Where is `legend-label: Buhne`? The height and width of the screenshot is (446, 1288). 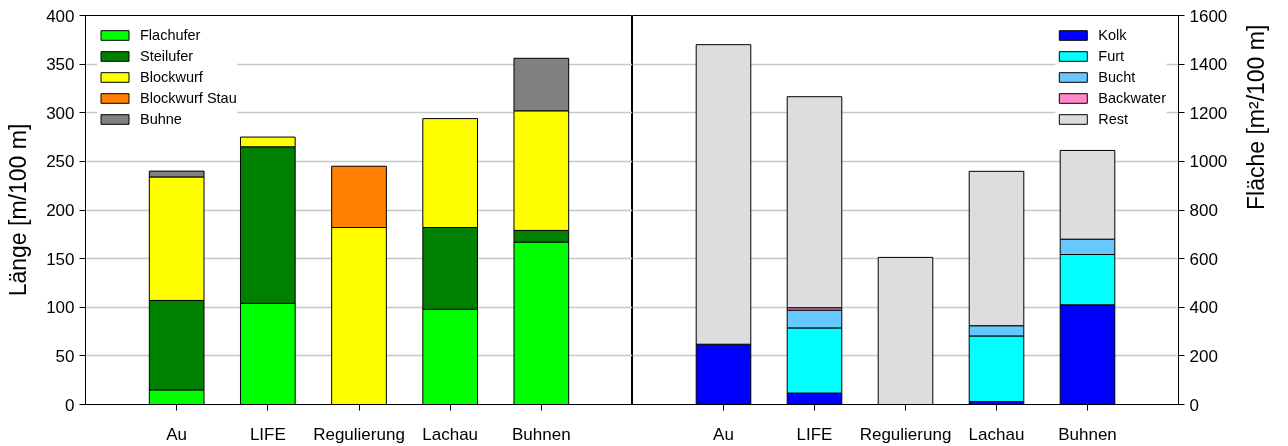
legend-label: Buhne is located at coordinates (161, 119).